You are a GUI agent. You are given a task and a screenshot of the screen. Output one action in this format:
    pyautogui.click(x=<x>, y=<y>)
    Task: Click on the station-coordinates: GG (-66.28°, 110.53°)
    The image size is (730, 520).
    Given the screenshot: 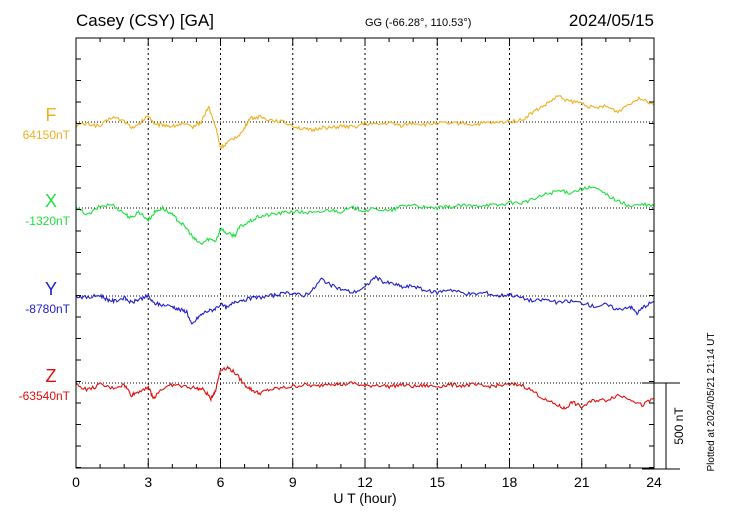 What is the action you would take?
    pyautogui.click(x=418, y=23)
    